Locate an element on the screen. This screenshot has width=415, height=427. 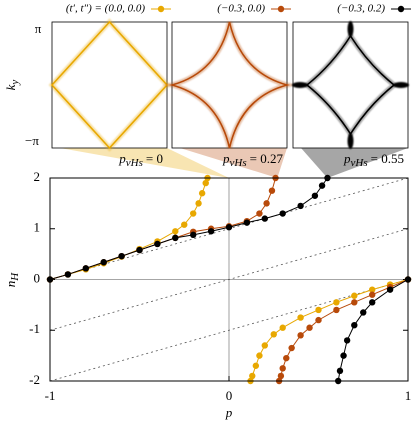
inset-y-label-main: k is located at coordinates (10, 87).